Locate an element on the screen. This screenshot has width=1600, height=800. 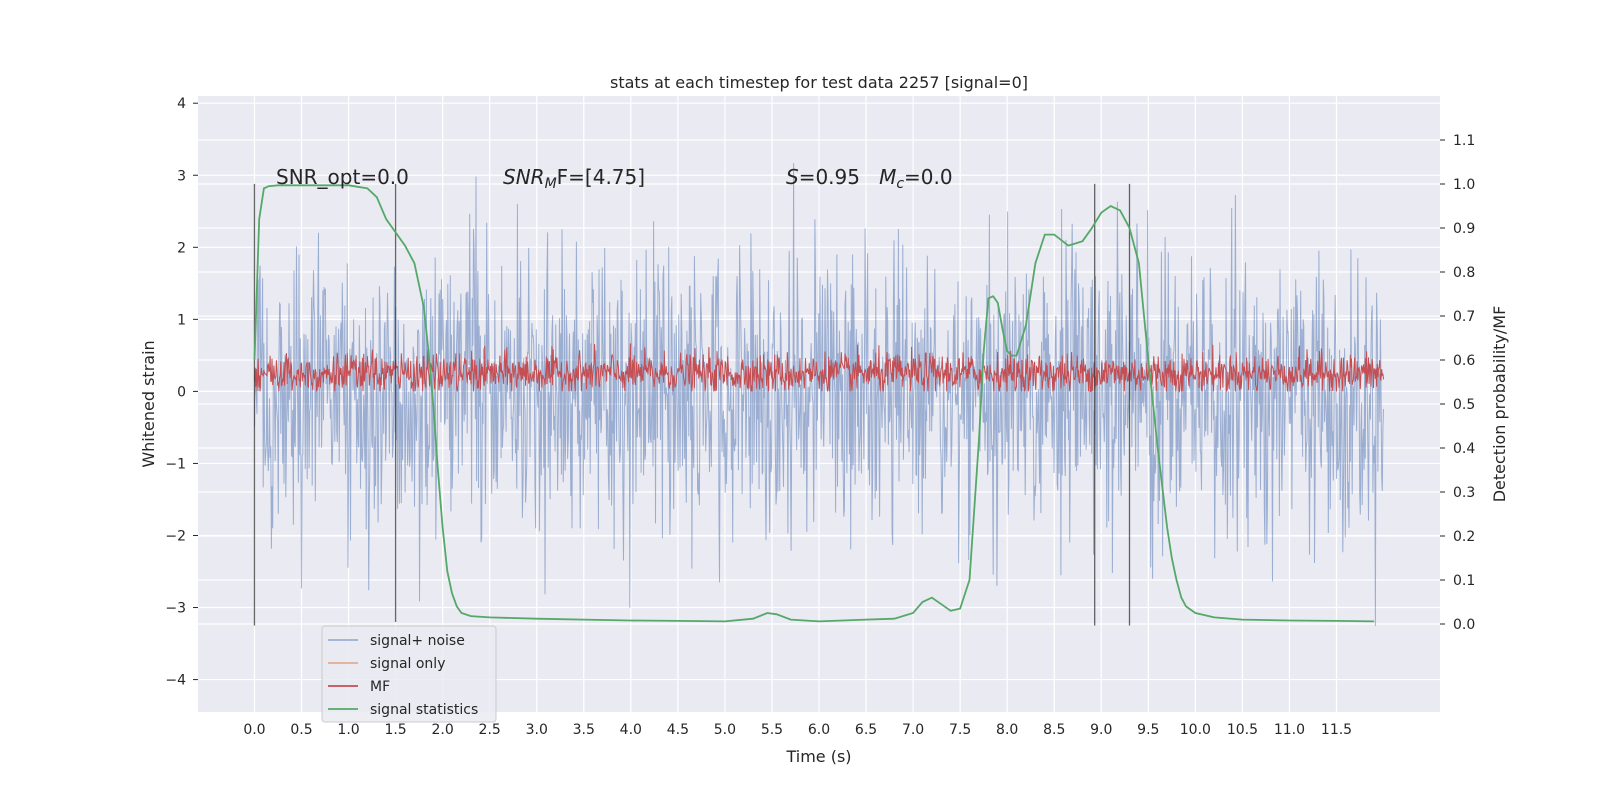
x-tick-label: 0.5 is located at coordinates (301, 730).